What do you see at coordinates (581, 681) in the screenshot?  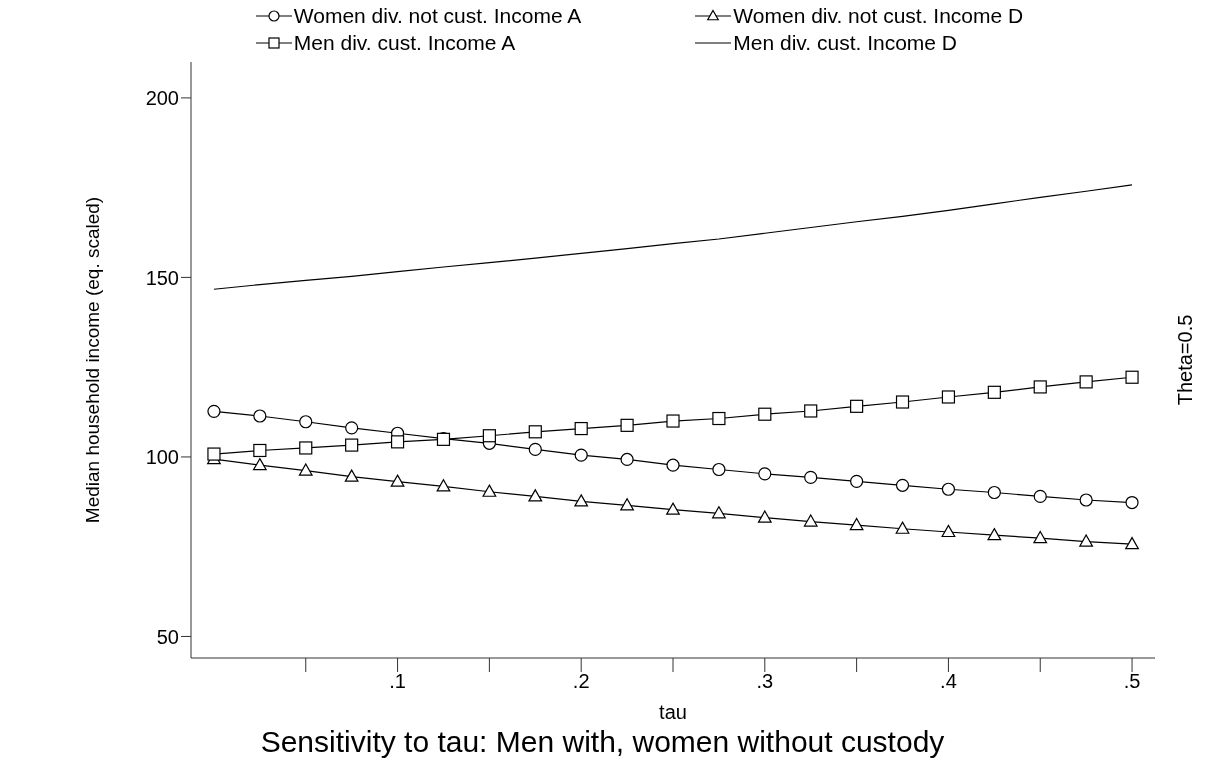 I see `x-tick-label: .2` at bounding box center [581, 681].